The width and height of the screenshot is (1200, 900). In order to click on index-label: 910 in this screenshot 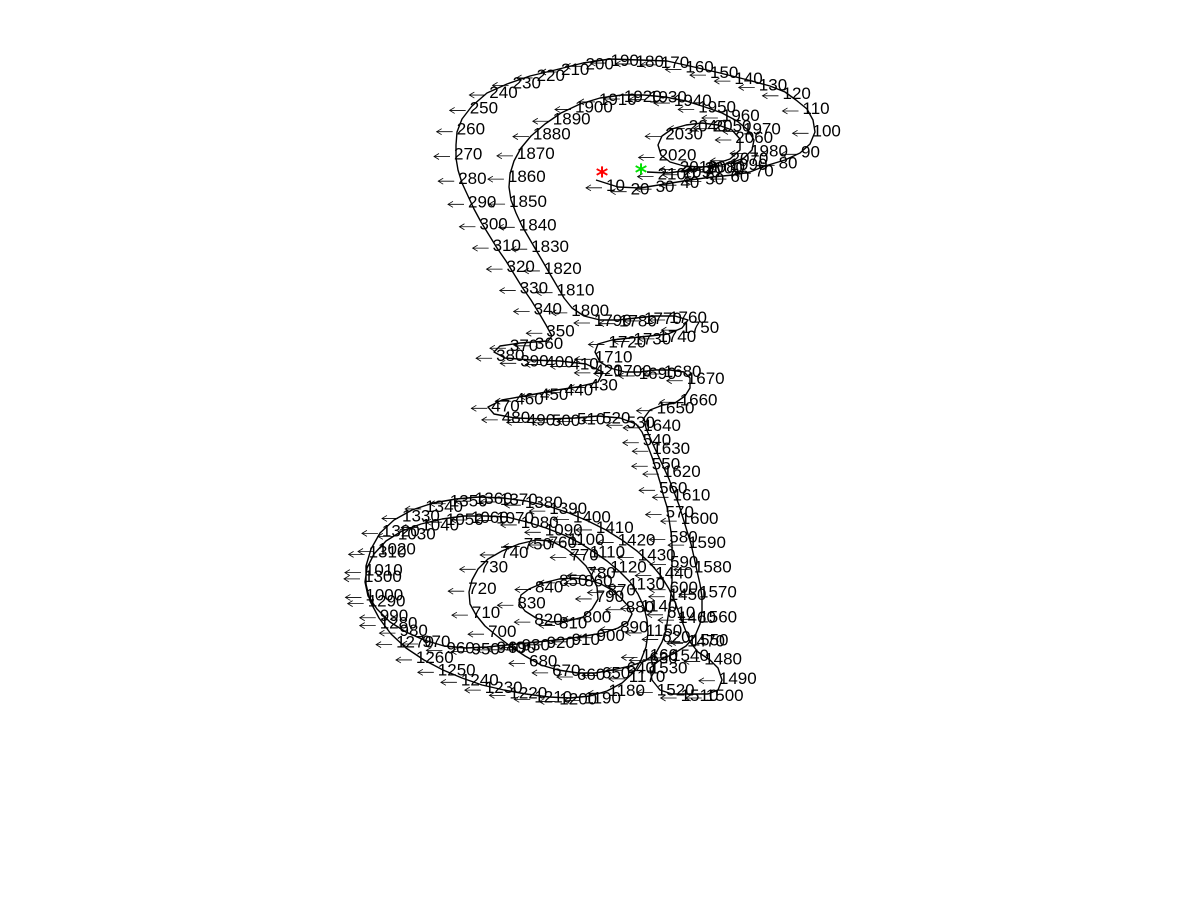, I will do `click(586, 639)`.